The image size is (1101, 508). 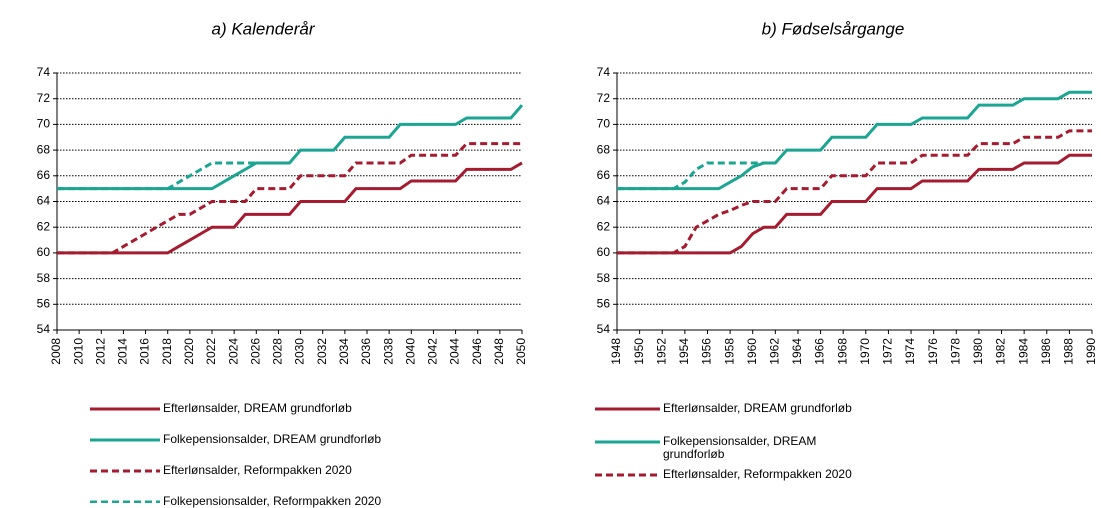 I want to click on x-tick-label: 2034, so click(x=344, y=351).